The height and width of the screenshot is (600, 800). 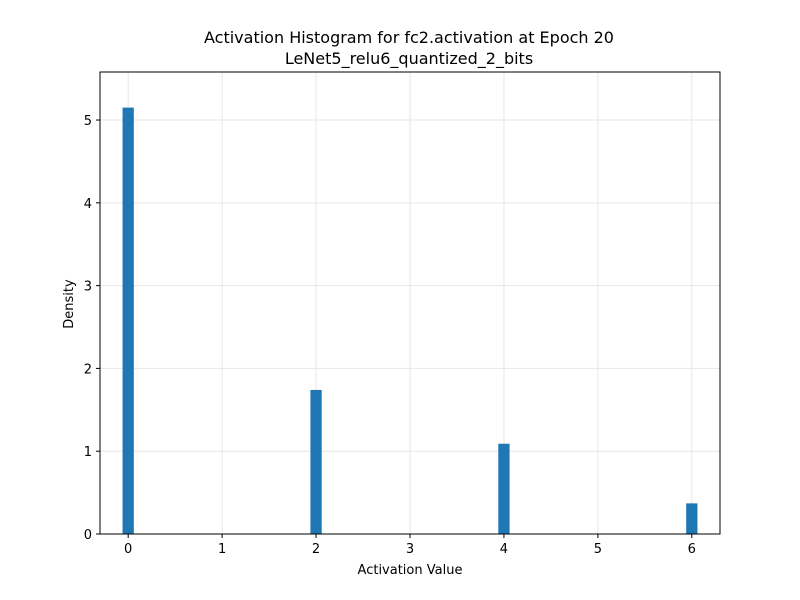 I want to click on x-axis-ticks: 0 1 2 3 4 5 6, so click(x=410, y=545).